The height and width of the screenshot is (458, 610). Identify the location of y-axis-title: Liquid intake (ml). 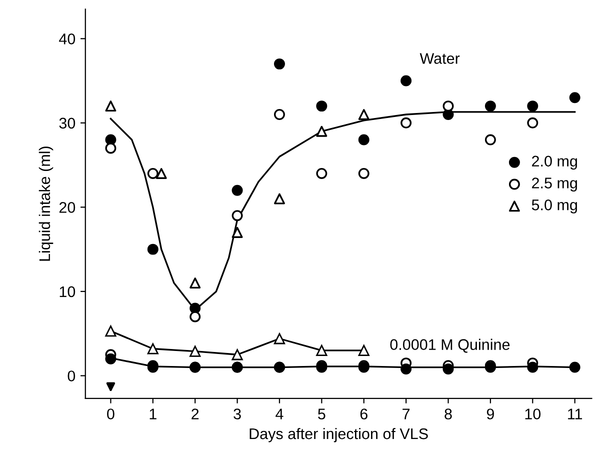
(46, 203).